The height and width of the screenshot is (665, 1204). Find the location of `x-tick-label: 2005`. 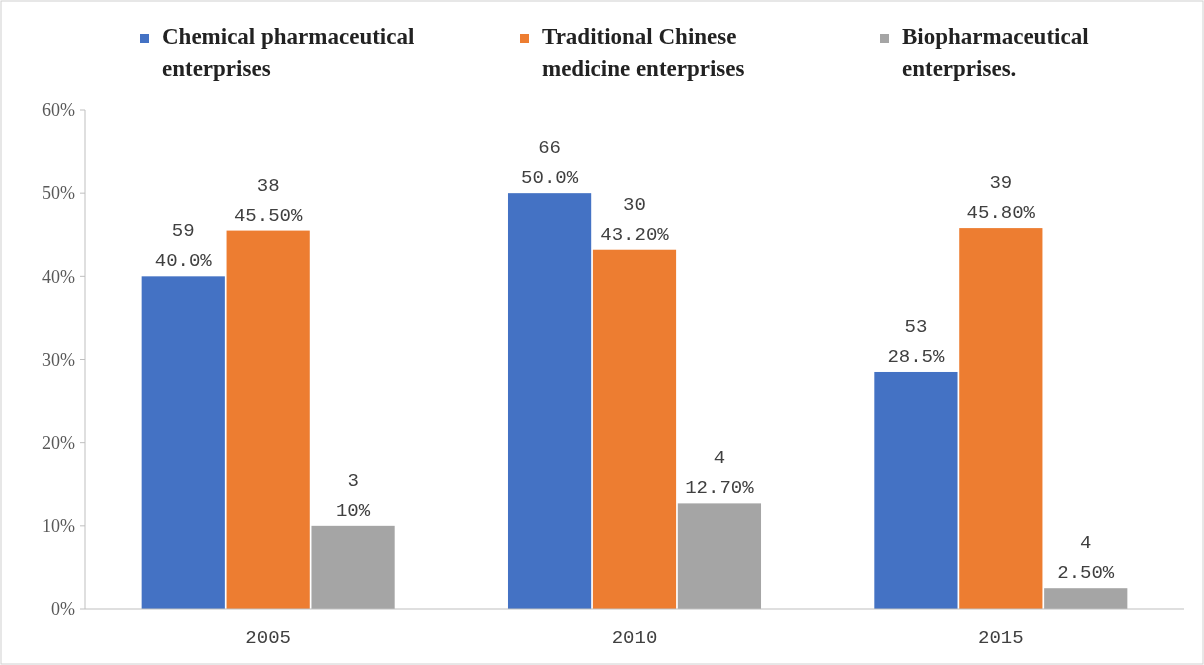

x-tick-label: 2005 is located at coordinates (268, 638).